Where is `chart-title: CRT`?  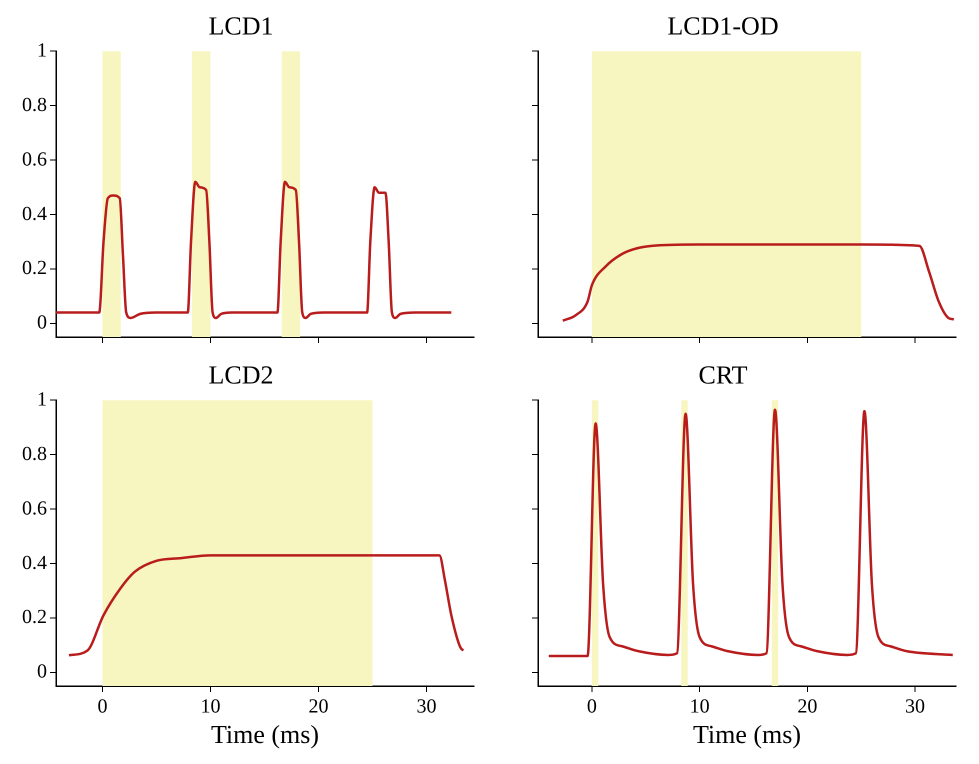
chart-title: CRT is located at coordinates (723, 375).